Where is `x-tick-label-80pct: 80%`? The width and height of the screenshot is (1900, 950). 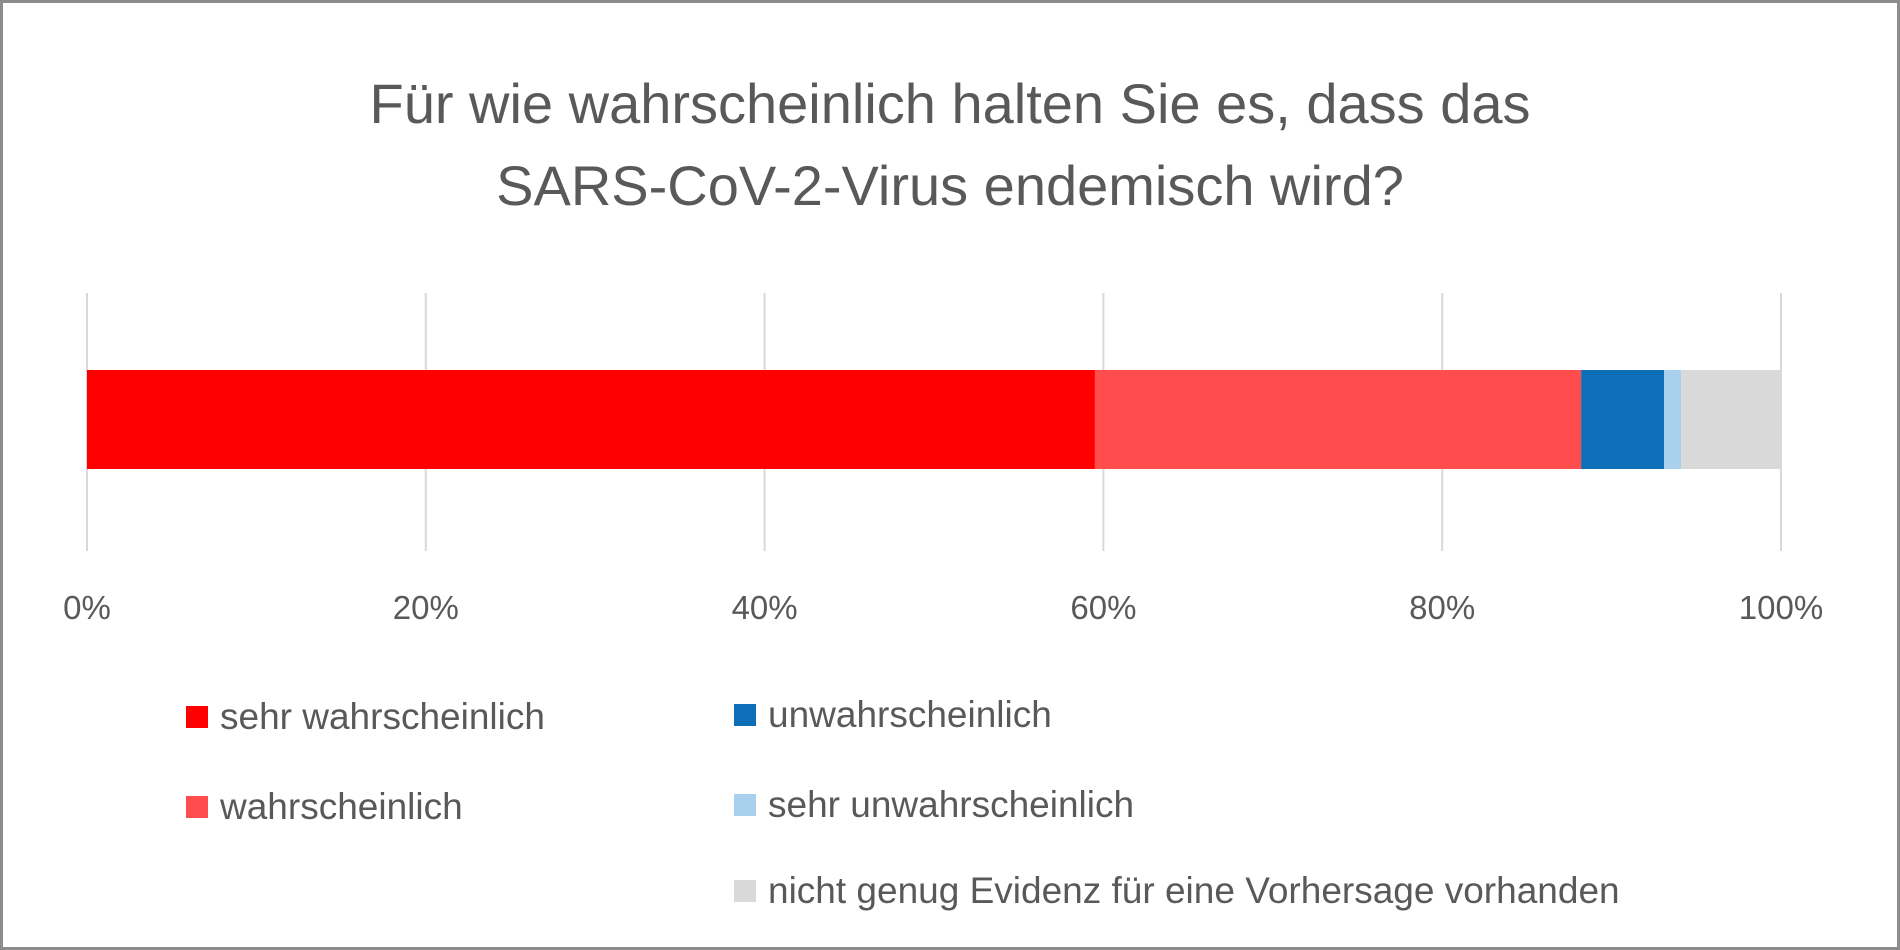
x-tick-label-80pct: 80% is located at coordinates (1442, 607).